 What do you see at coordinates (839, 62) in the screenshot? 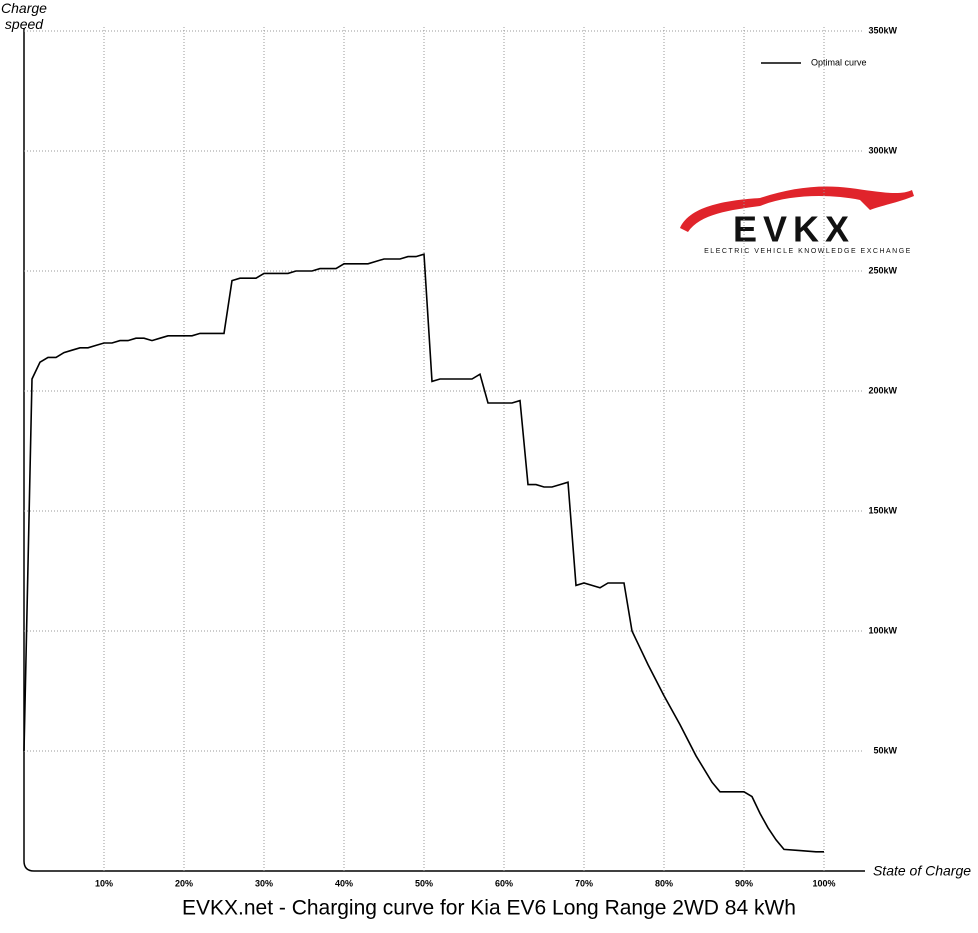
I see `legend-label: Optimal curve` at bounding box center [839, 62].